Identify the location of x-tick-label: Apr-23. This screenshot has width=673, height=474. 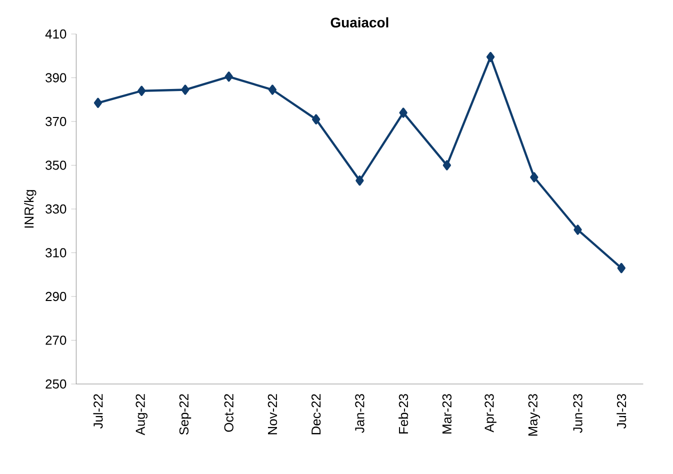
(490, 413).